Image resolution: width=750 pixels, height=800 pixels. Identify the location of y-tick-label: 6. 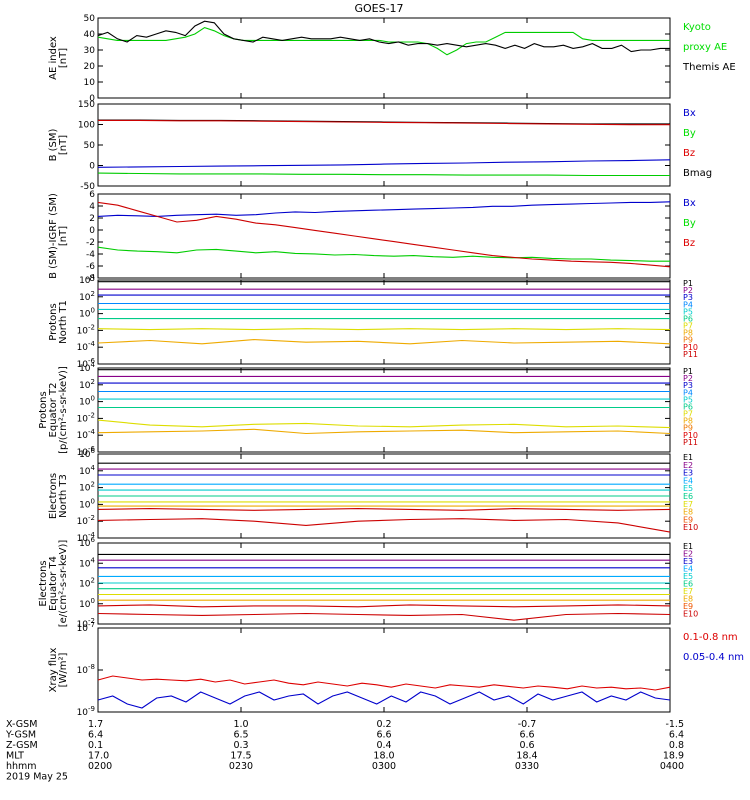
(92, 195).